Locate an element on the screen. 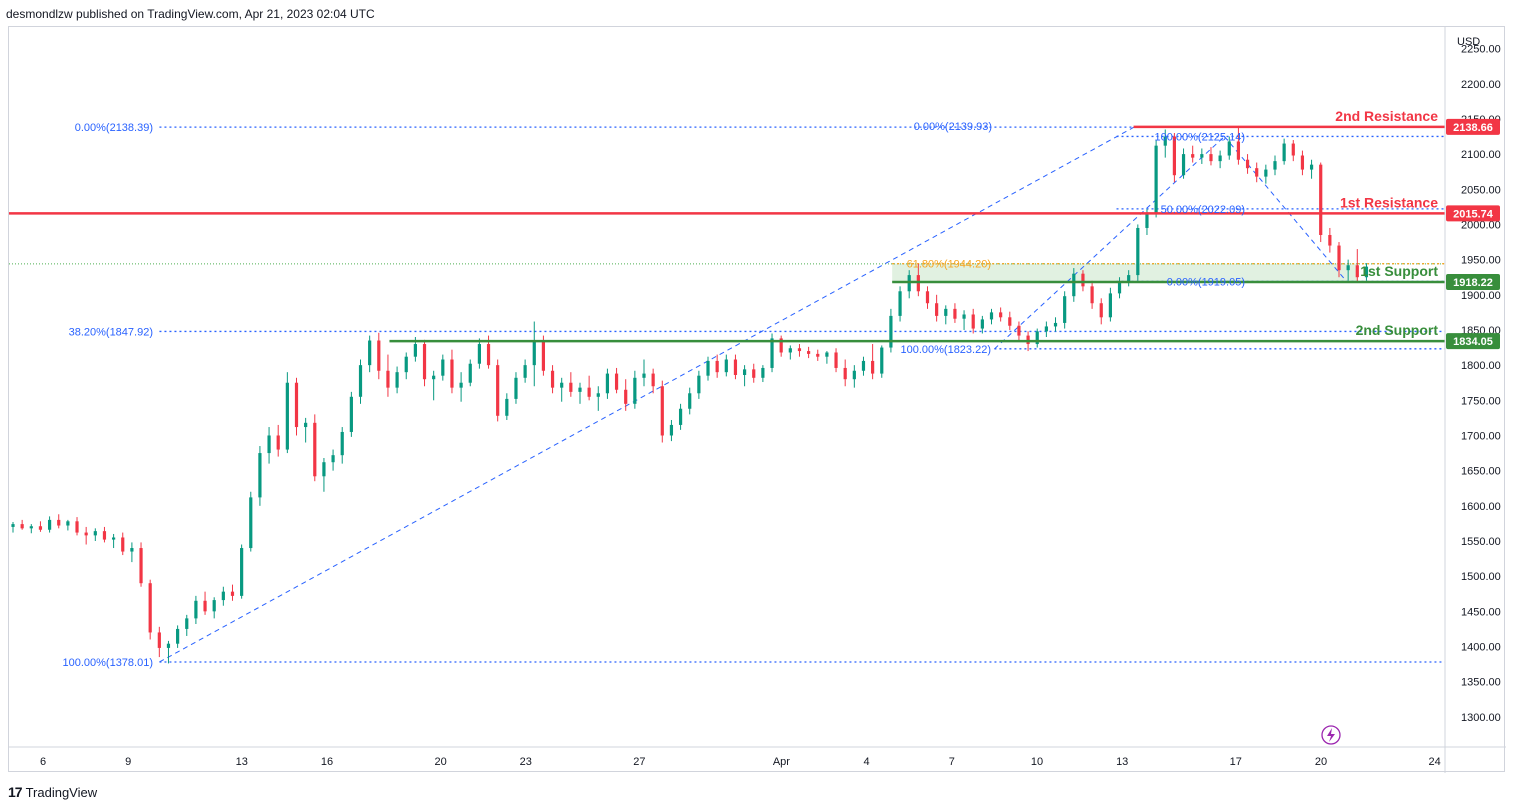  y-tick-label: 2250.00 is located at coordinates (1481, 50).